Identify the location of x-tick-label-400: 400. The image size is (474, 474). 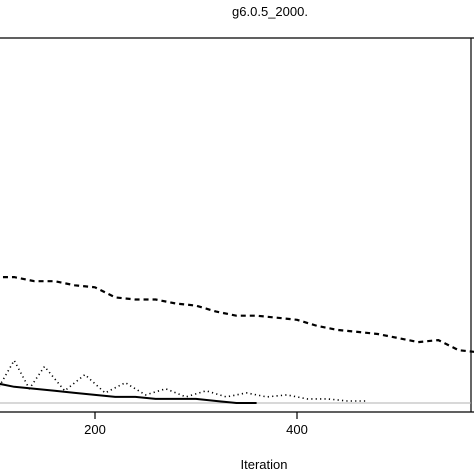
(297, 429).